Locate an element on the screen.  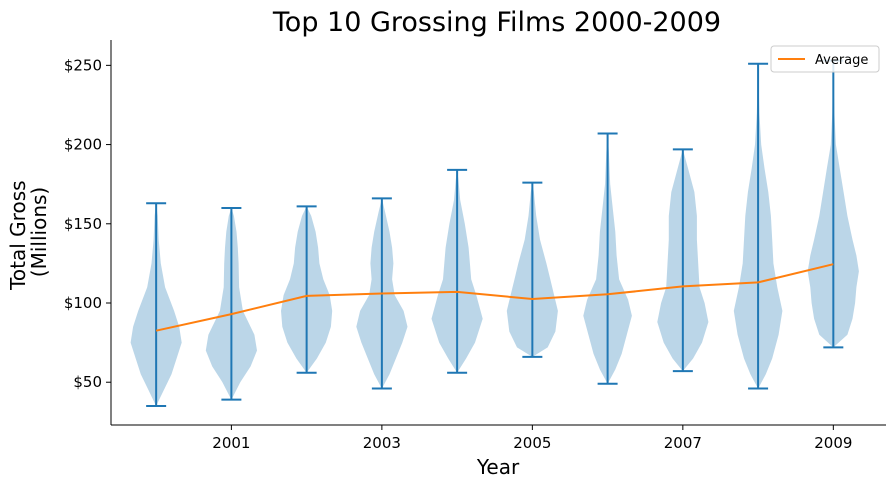
y-tick-label: $200 is located at coordinates (83, 145).